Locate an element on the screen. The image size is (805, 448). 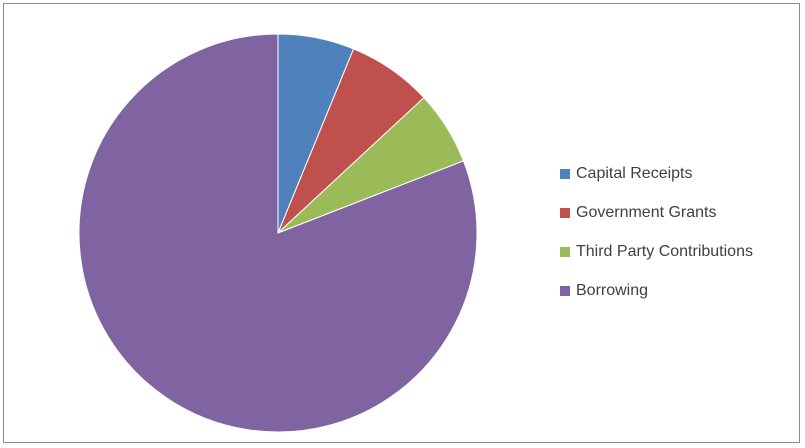
legend-item-government-grants: Government Grants is located at coordinates (656, 213).